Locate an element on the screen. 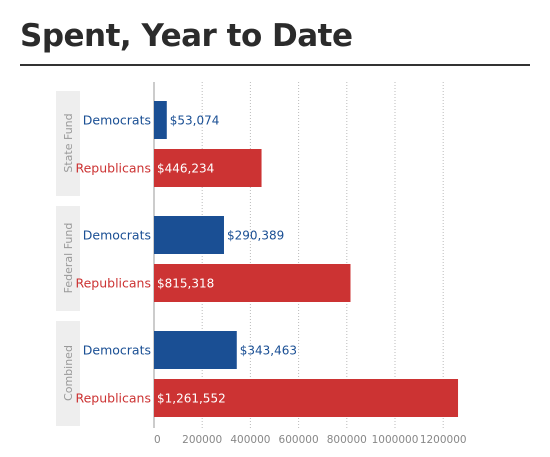 The height and width of the screenshot is (457, 550). category-label: Federal Fund is located at coordinates (68, 258).